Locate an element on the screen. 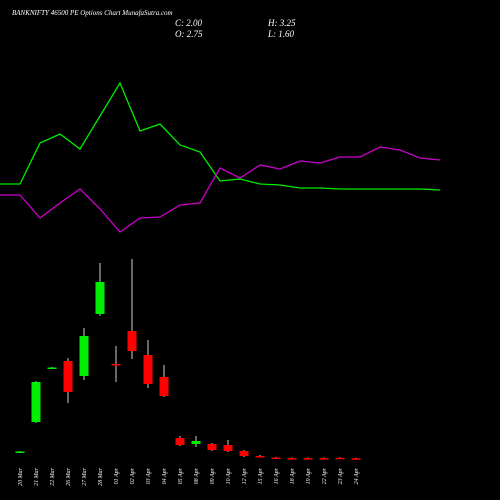 This screenshot has width=500, height=500. x-tick-label: 20 Mar is located at coordinates (21, 476).